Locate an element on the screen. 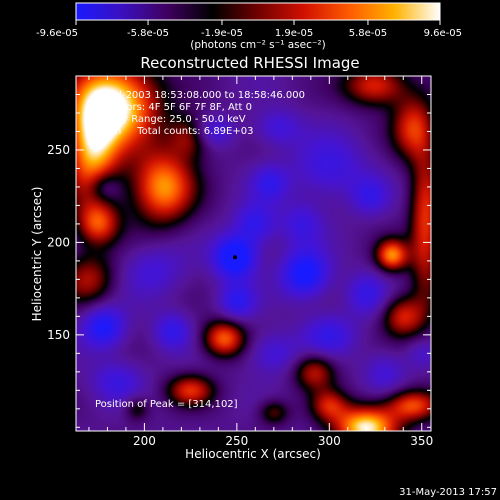 Image resolution: width=500 pixels, height=500 pixels. annotation-detectors: Detectors: 4F 5F 6F 7F 8F, Att 0 is located at coordinates (172, 107).